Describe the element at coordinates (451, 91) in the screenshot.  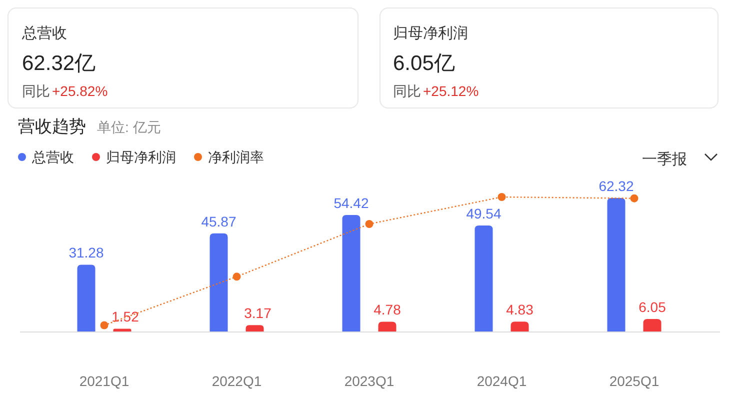
I see `text: +25.12%` at that location.